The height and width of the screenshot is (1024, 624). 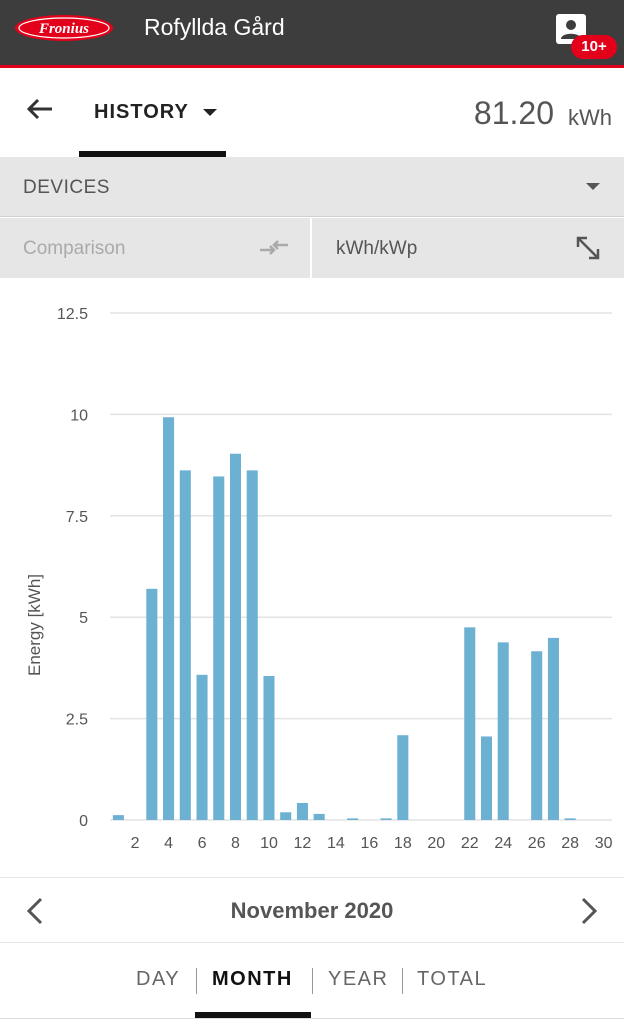 What do you see at coordinates (77, 720) in the screenshot?
I see `y-tick-label: 2.5` at bounding box center [77, 720].